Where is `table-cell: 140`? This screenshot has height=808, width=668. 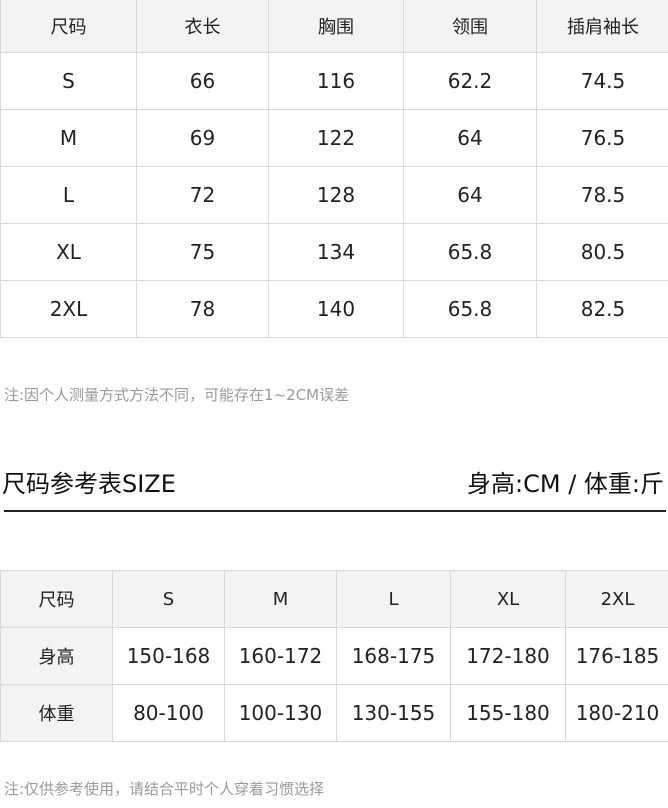 table-cell: 140 is located at coordinates (336, 309).